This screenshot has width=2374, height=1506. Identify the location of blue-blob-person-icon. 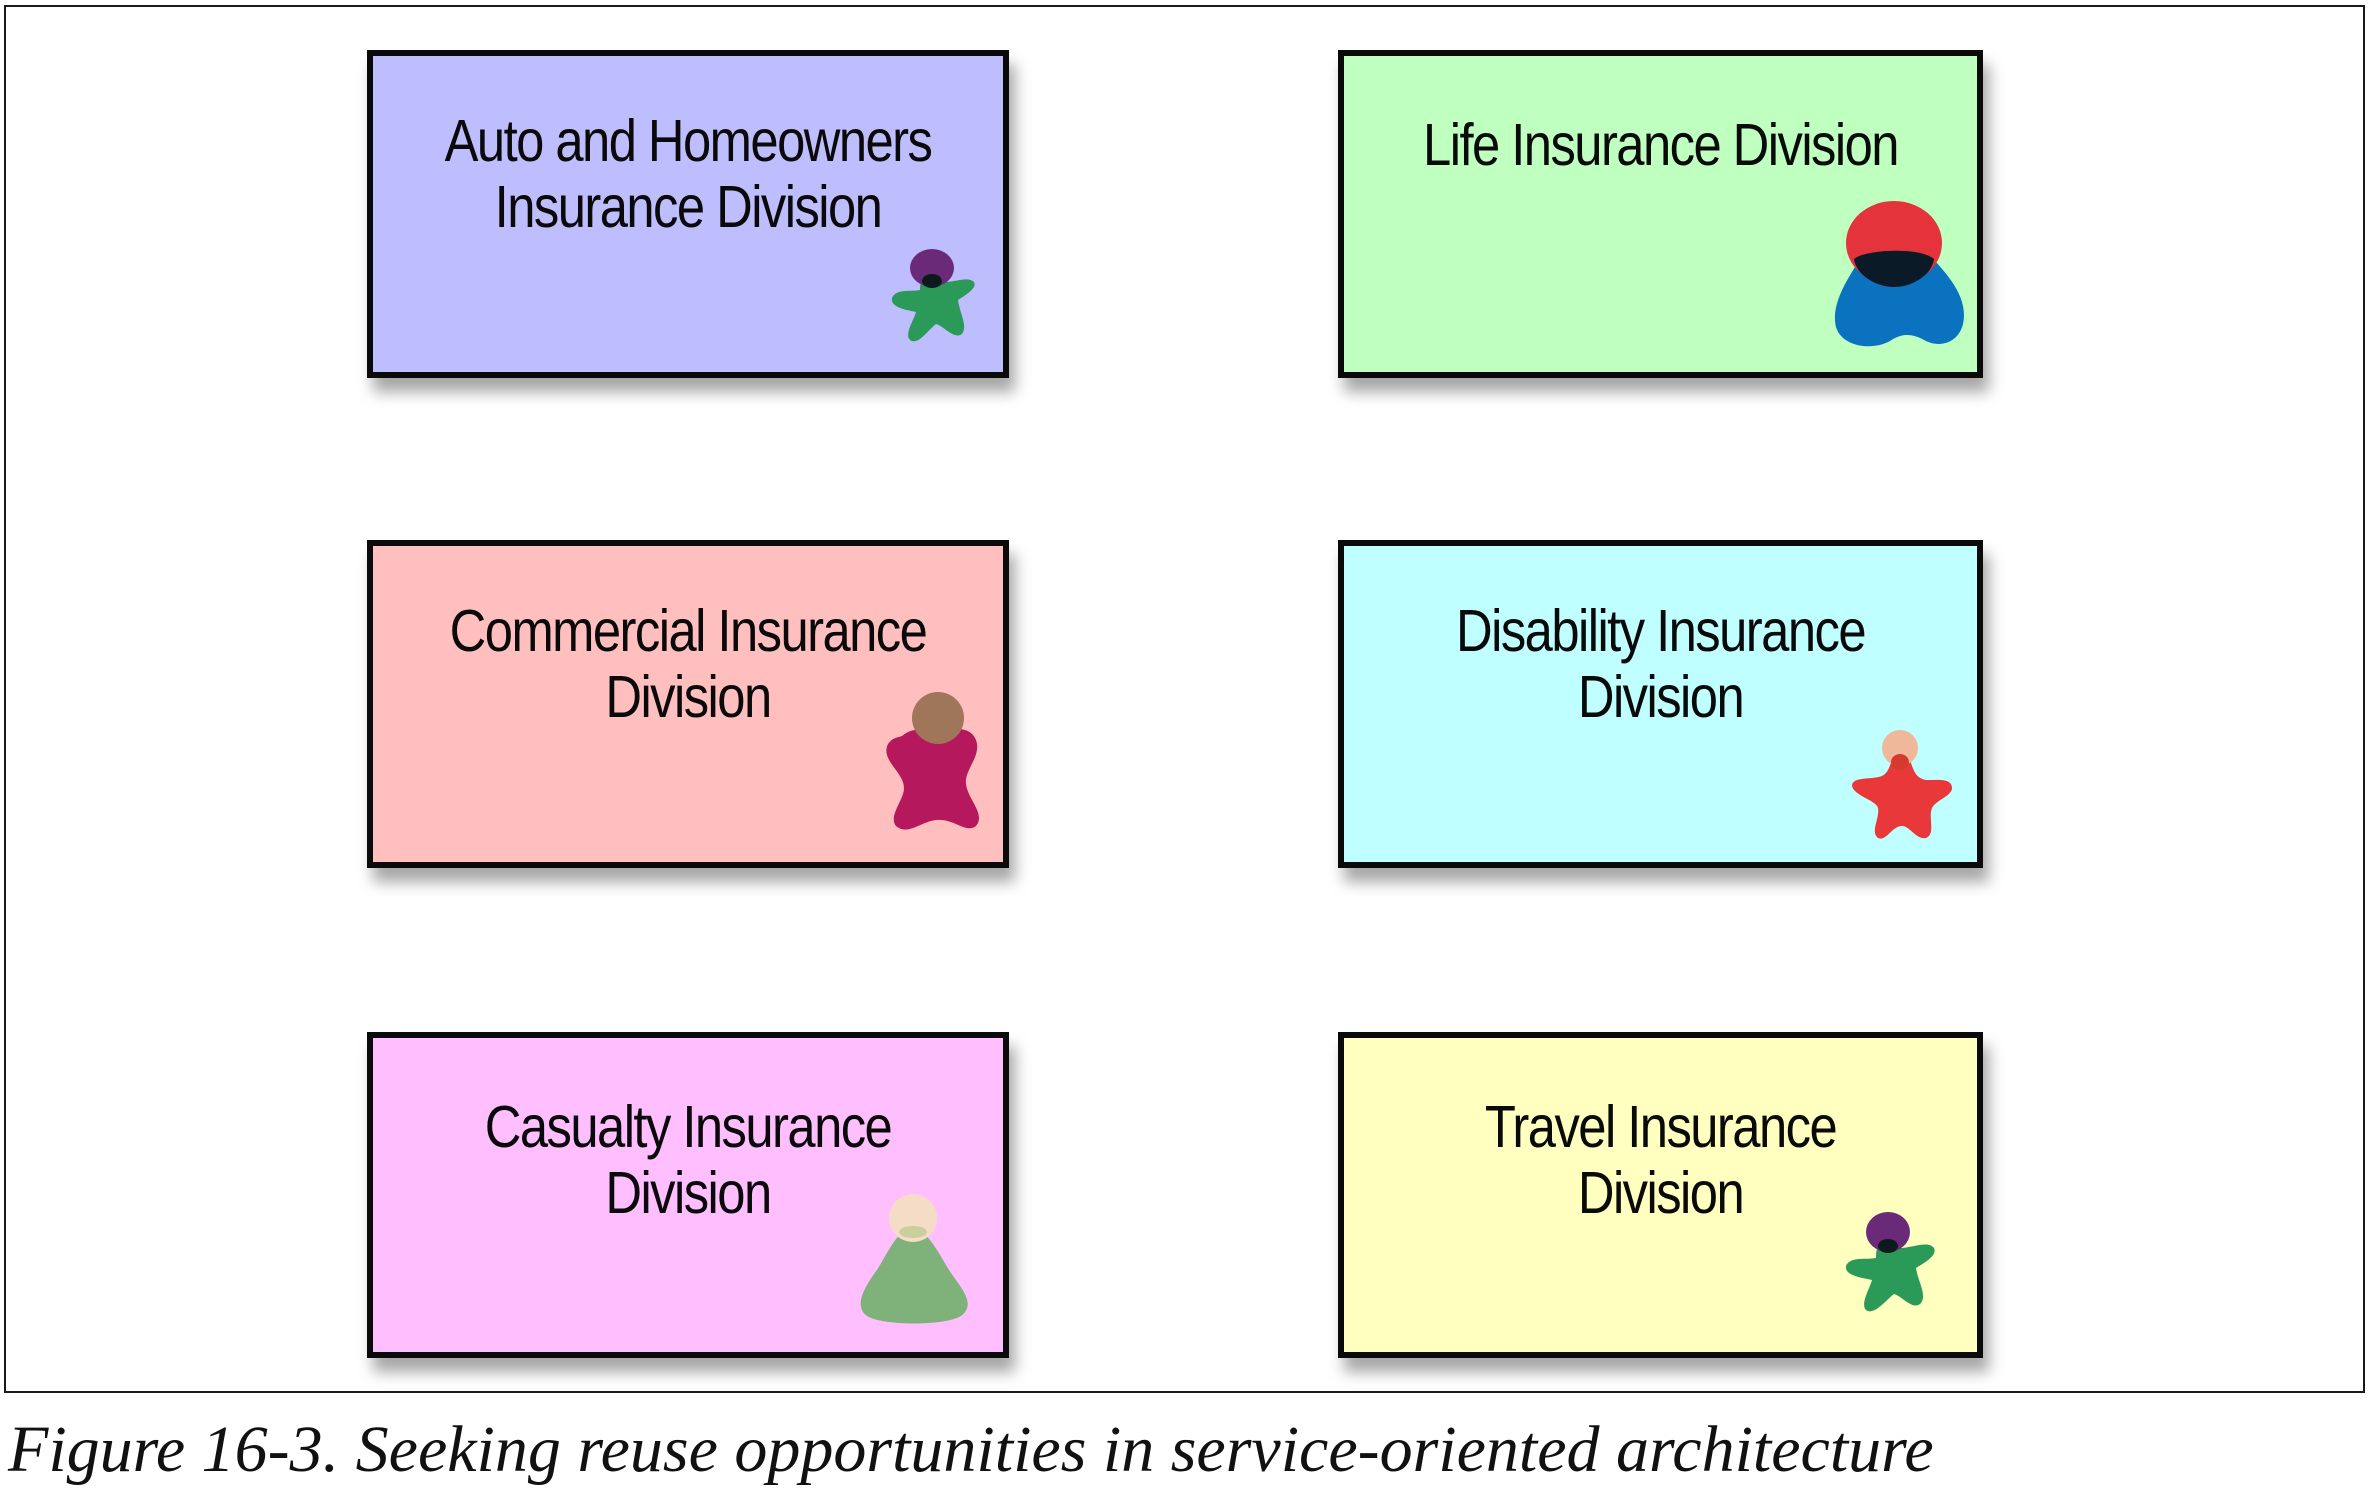
(1894, 276).